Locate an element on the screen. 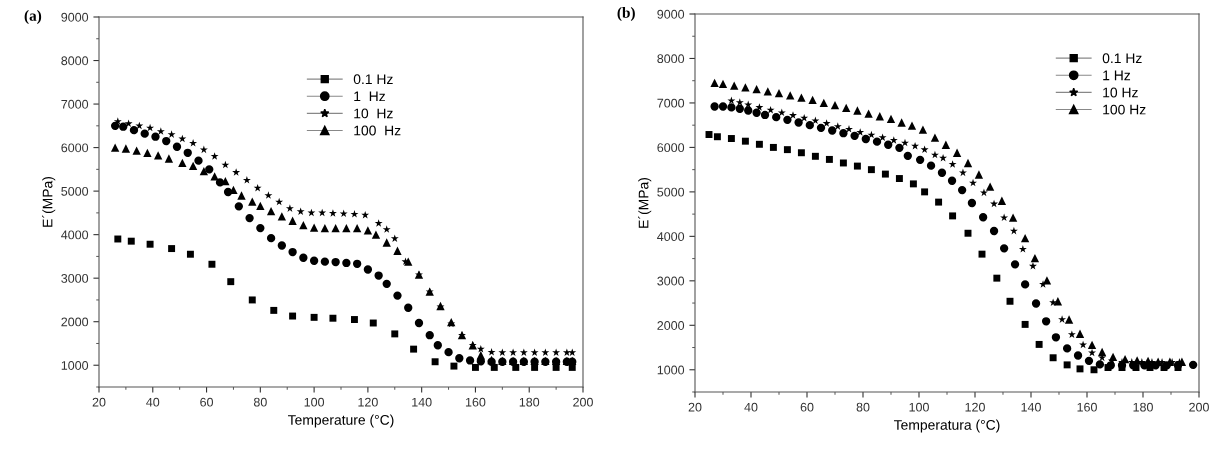  x-axis-title: Temperatura (°C) is located at coordinates (946, 426).